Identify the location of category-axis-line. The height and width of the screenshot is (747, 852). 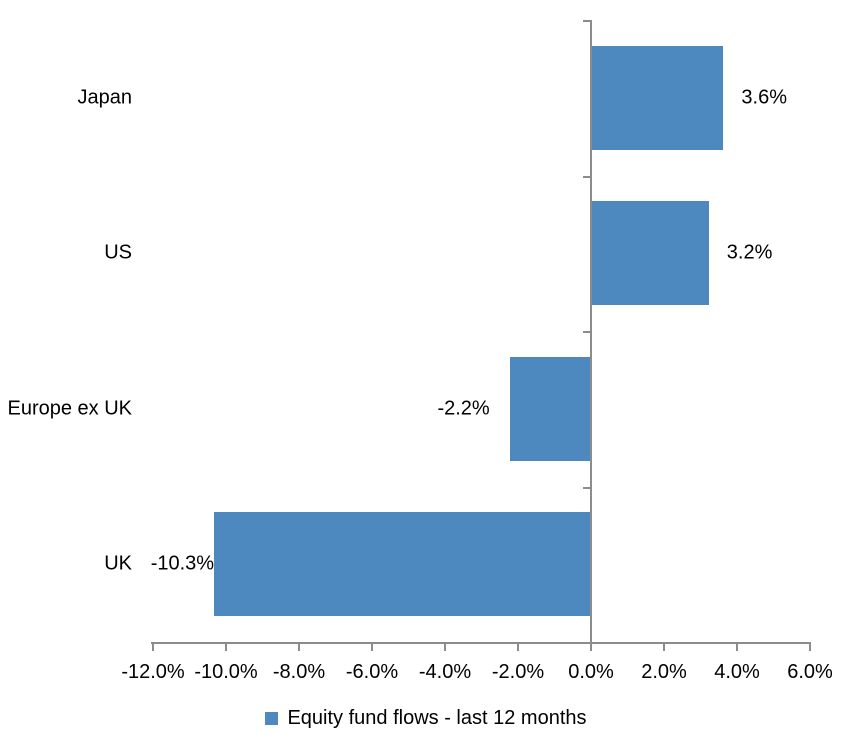
(591, 335).